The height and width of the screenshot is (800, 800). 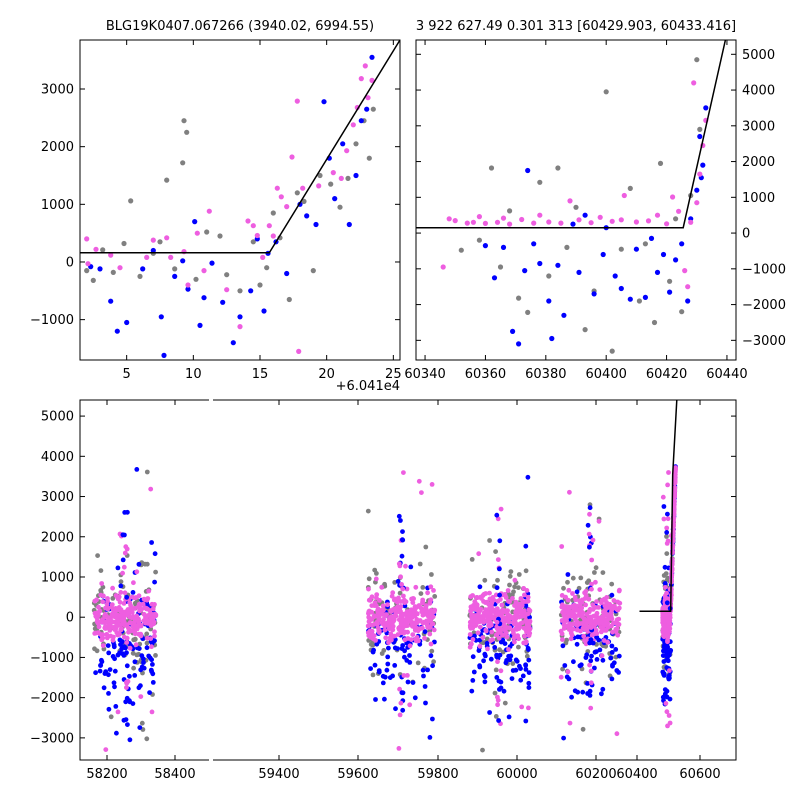 I want to click on model-line, so click(x=571, y=134).